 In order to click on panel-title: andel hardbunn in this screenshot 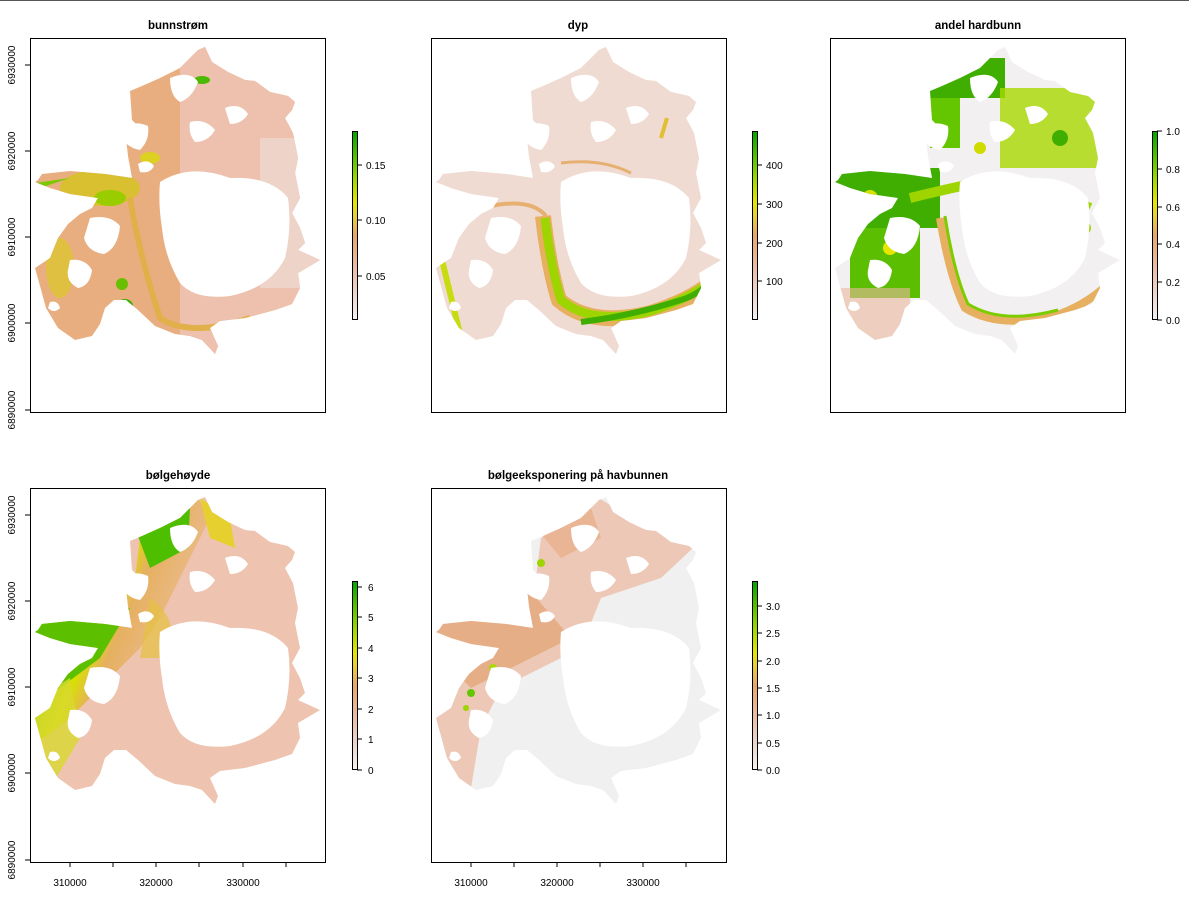, I will do `click(978, 26)`.